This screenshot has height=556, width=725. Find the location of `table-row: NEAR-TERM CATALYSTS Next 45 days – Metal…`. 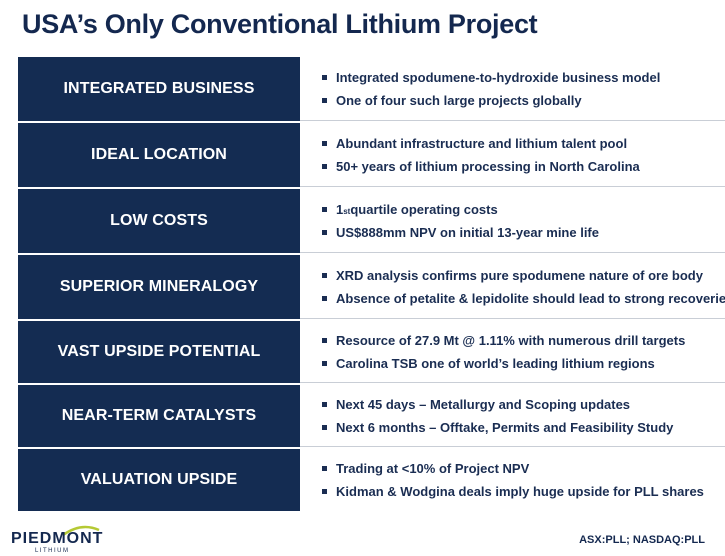

table-row: NEAR-TERM CATALYSTS Next 45 days – Metal… is located at coordinates (371, 416).